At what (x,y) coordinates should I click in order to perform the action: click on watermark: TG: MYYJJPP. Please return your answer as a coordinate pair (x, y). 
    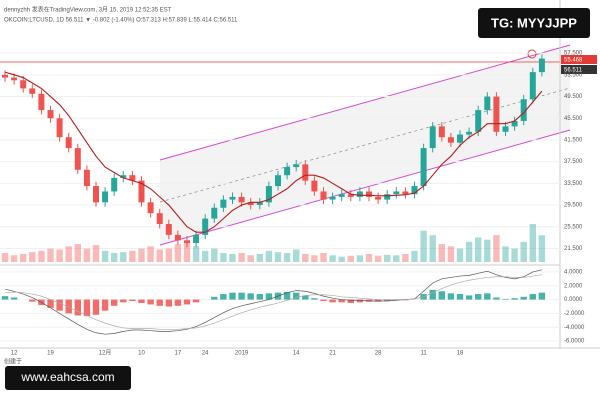
    Looking at the image, I should click on (534, 22).